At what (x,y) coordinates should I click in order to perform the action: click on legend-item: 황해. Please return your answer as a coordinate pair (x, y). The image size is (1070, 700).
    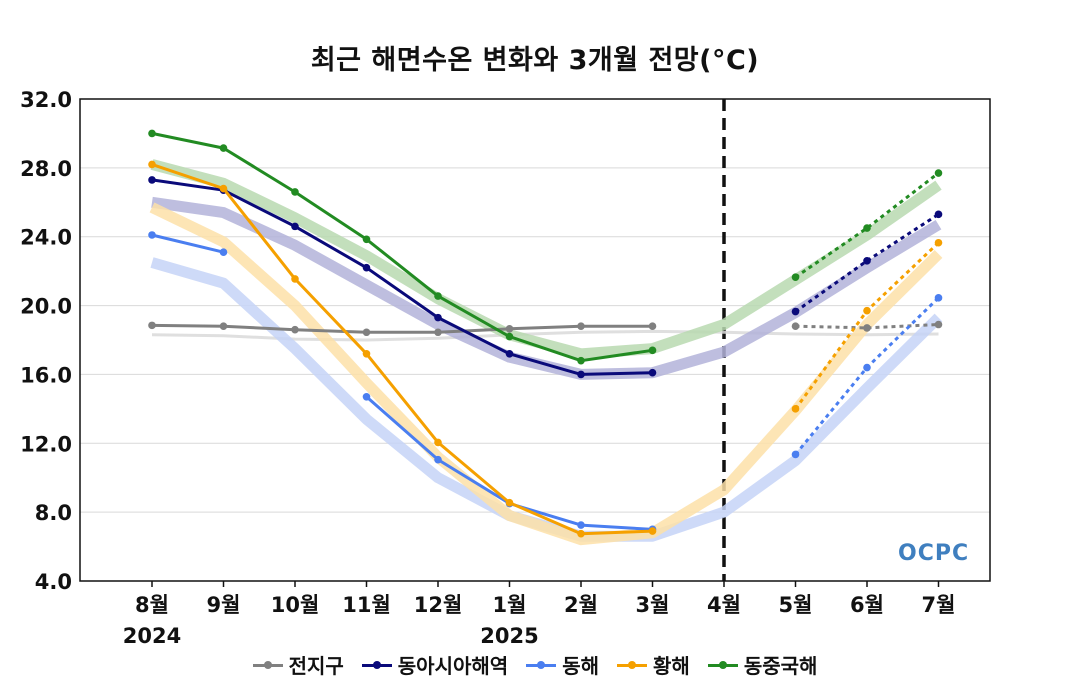
    Looking at the image, I should click on (653, 664).